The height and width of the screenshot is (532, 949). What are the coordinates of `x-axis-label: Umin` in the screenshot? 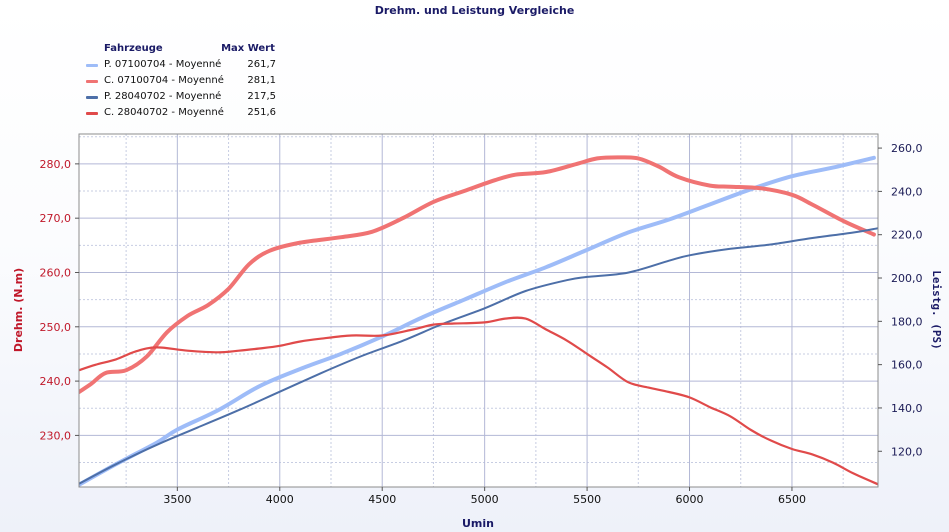 It's located at (478, 523).